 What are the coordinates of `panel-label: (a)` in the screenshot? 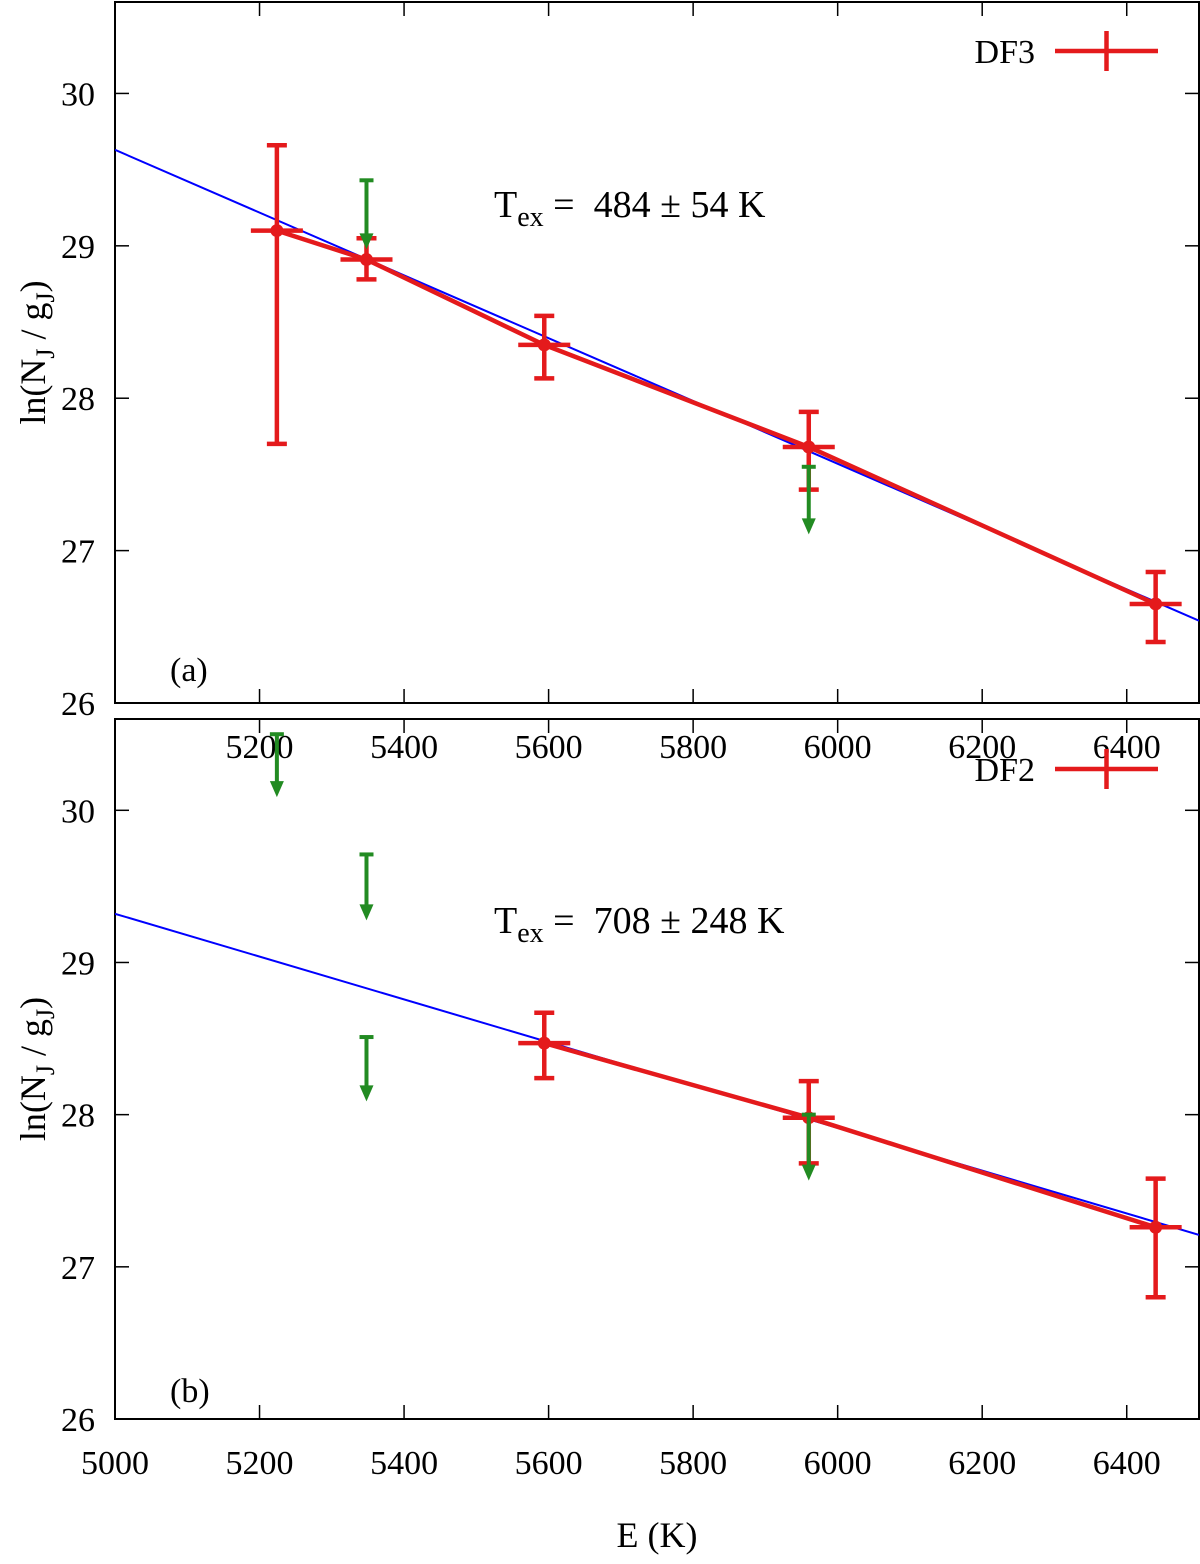 It's located at (189, 670).